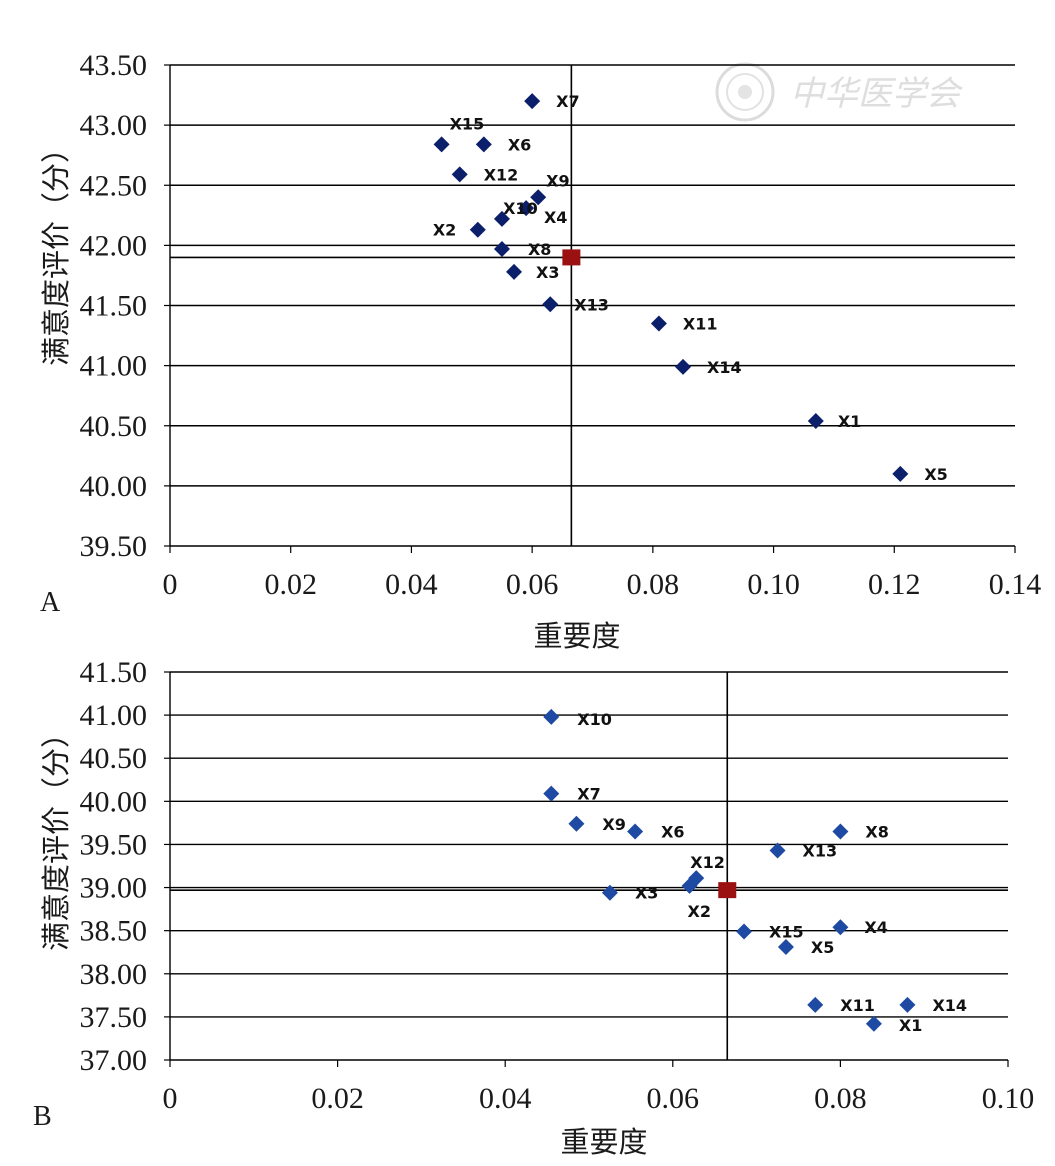 This screenshot has height=1166, width=1055. What do you see at coordinates (815, 420) in the screenshot?
I see `data-point-x1` at bounding box center [815, 420].